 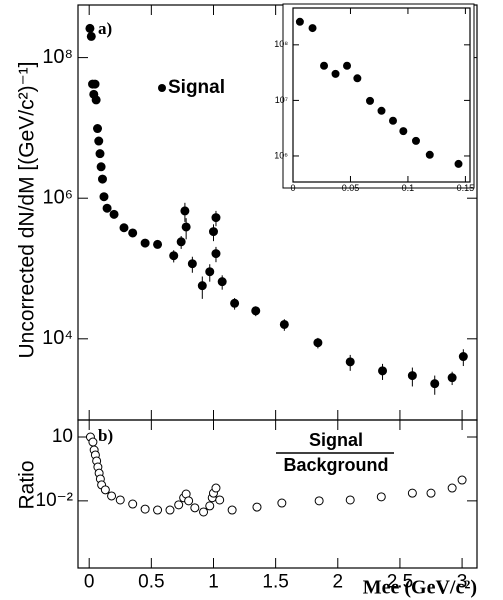 What do you see at coordinates (351, 188) in the screenshot?
I see `x-tick-label: 0.05` at bounding box center [351, 188].